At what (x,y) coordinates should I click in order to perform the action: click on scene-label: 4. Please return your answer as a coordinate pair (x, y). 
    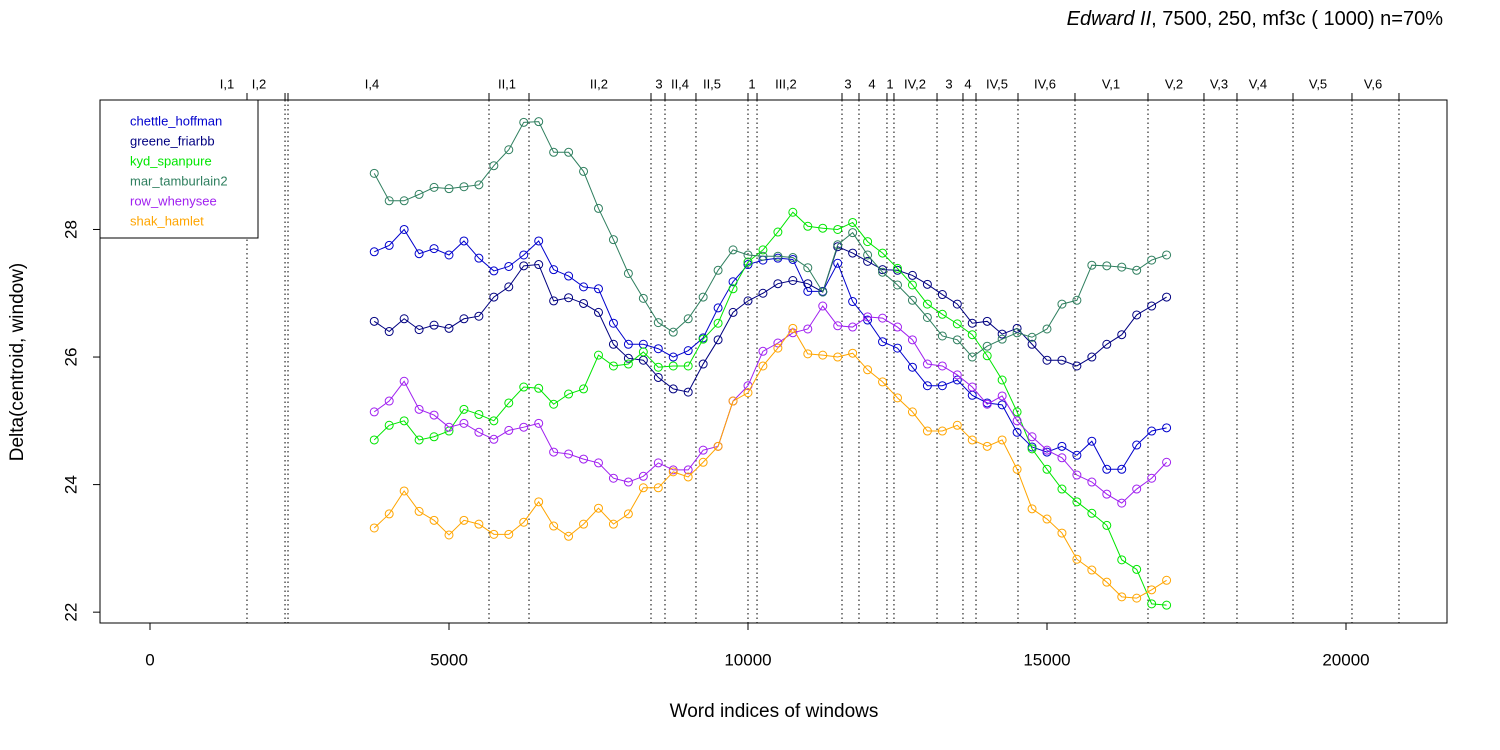
    Looking at the image, I should click on (967, 83).